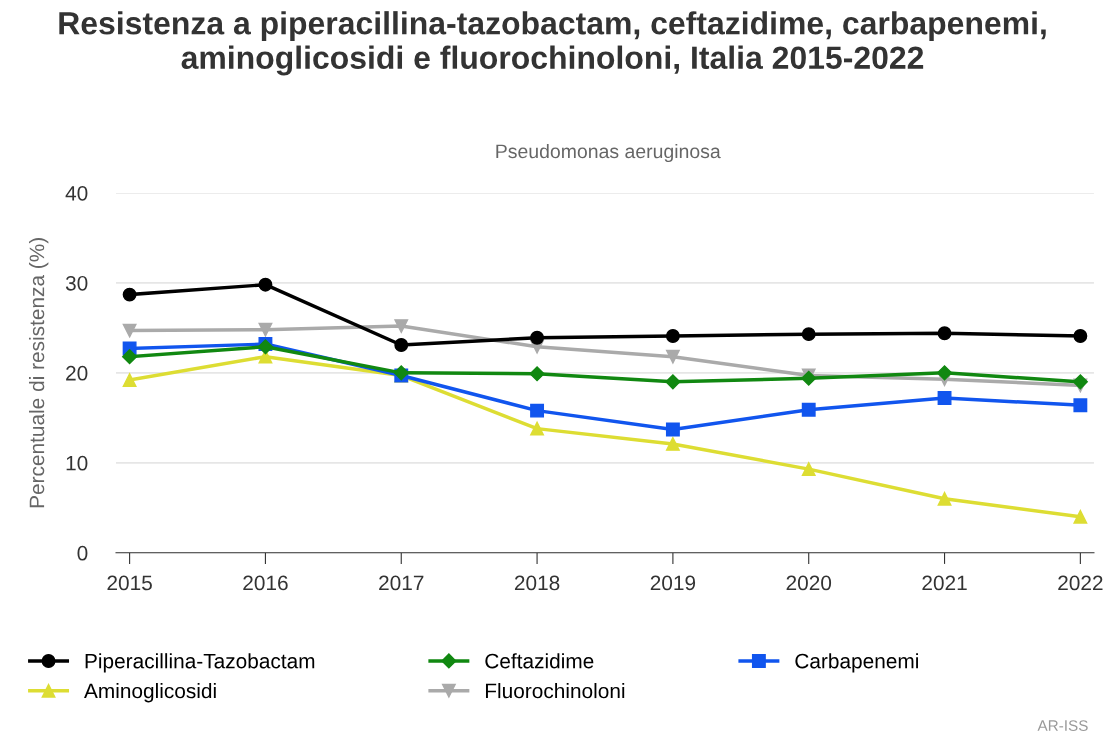 This screenshot has width=1105, height=742. What do you see at coordinates (1080, 583) in the screenshot?
I see `x-tick-label: 2022` at bounding box center [1080, 583].